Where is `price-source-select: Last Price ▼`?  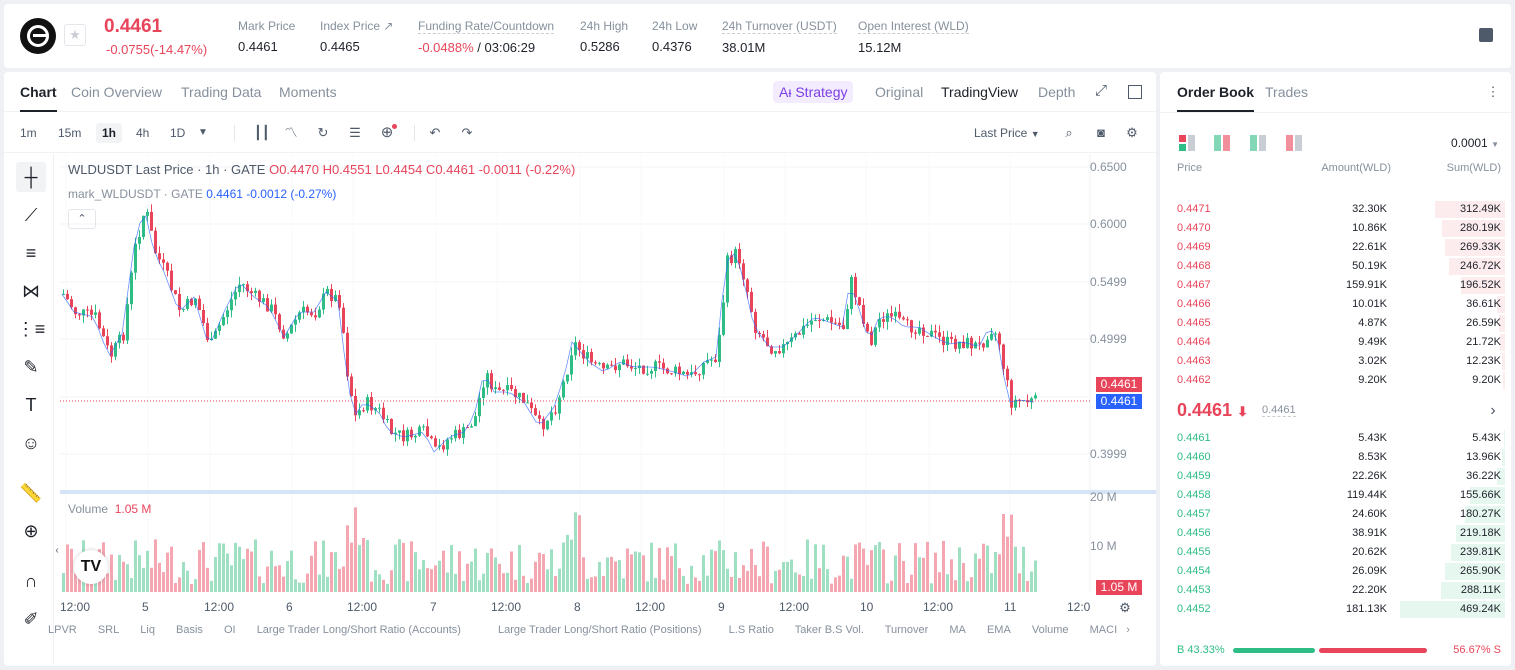 price-source-select: Last Price ▼ is located at coordinates (1007, 133).